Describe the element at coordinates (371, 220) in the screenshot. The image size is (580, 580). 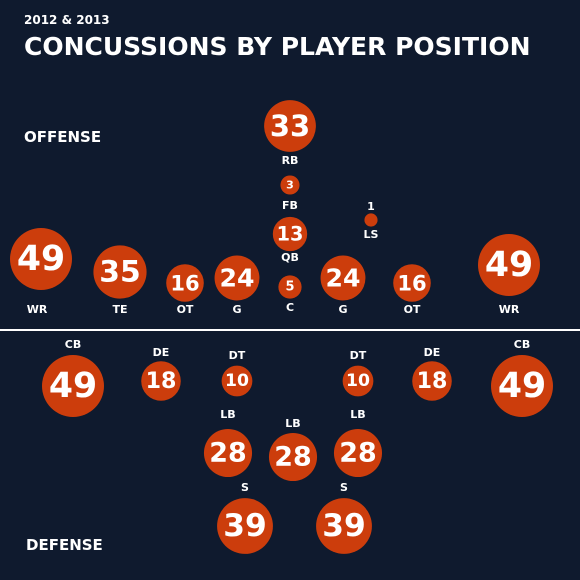
I see `offense-bubble-ls` at that location.